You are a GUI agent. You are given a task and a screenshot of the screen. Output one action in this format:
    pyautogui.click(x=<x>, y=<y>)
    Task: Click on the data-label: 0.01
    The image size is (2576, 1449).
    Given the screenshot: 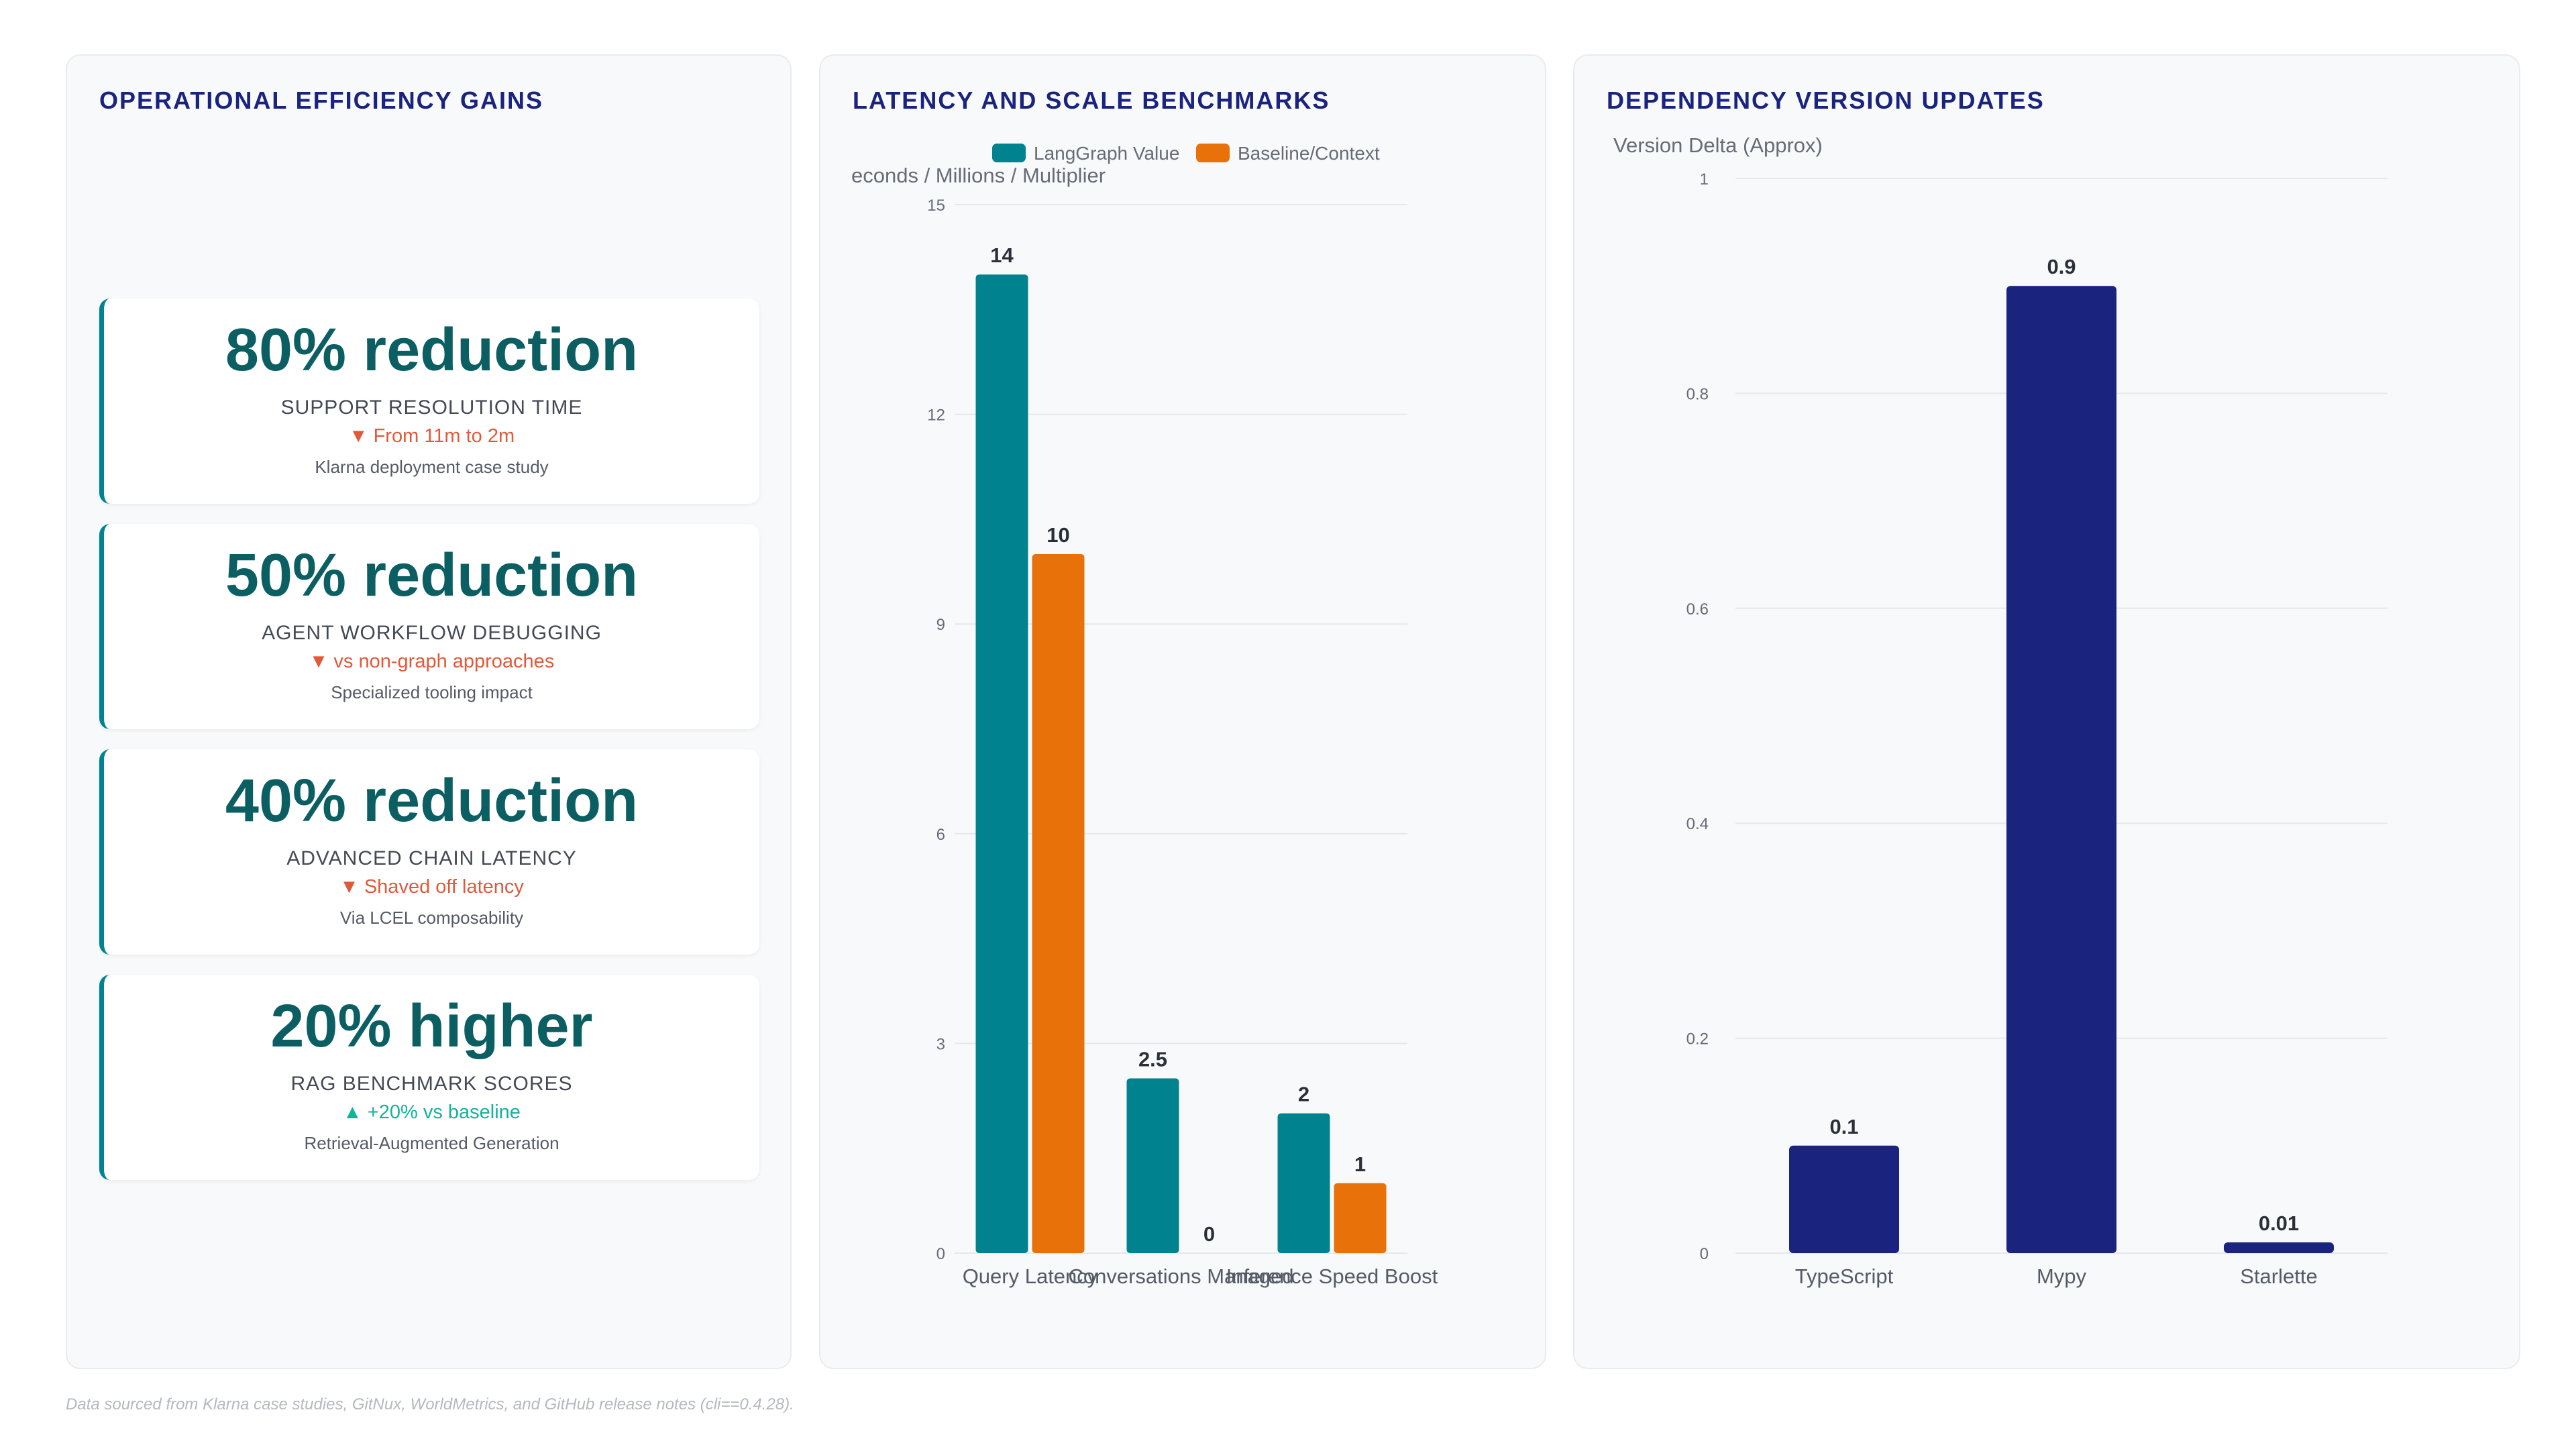 What is the action you would take?
    pyautogui.click(x=2279, y=1223)
    